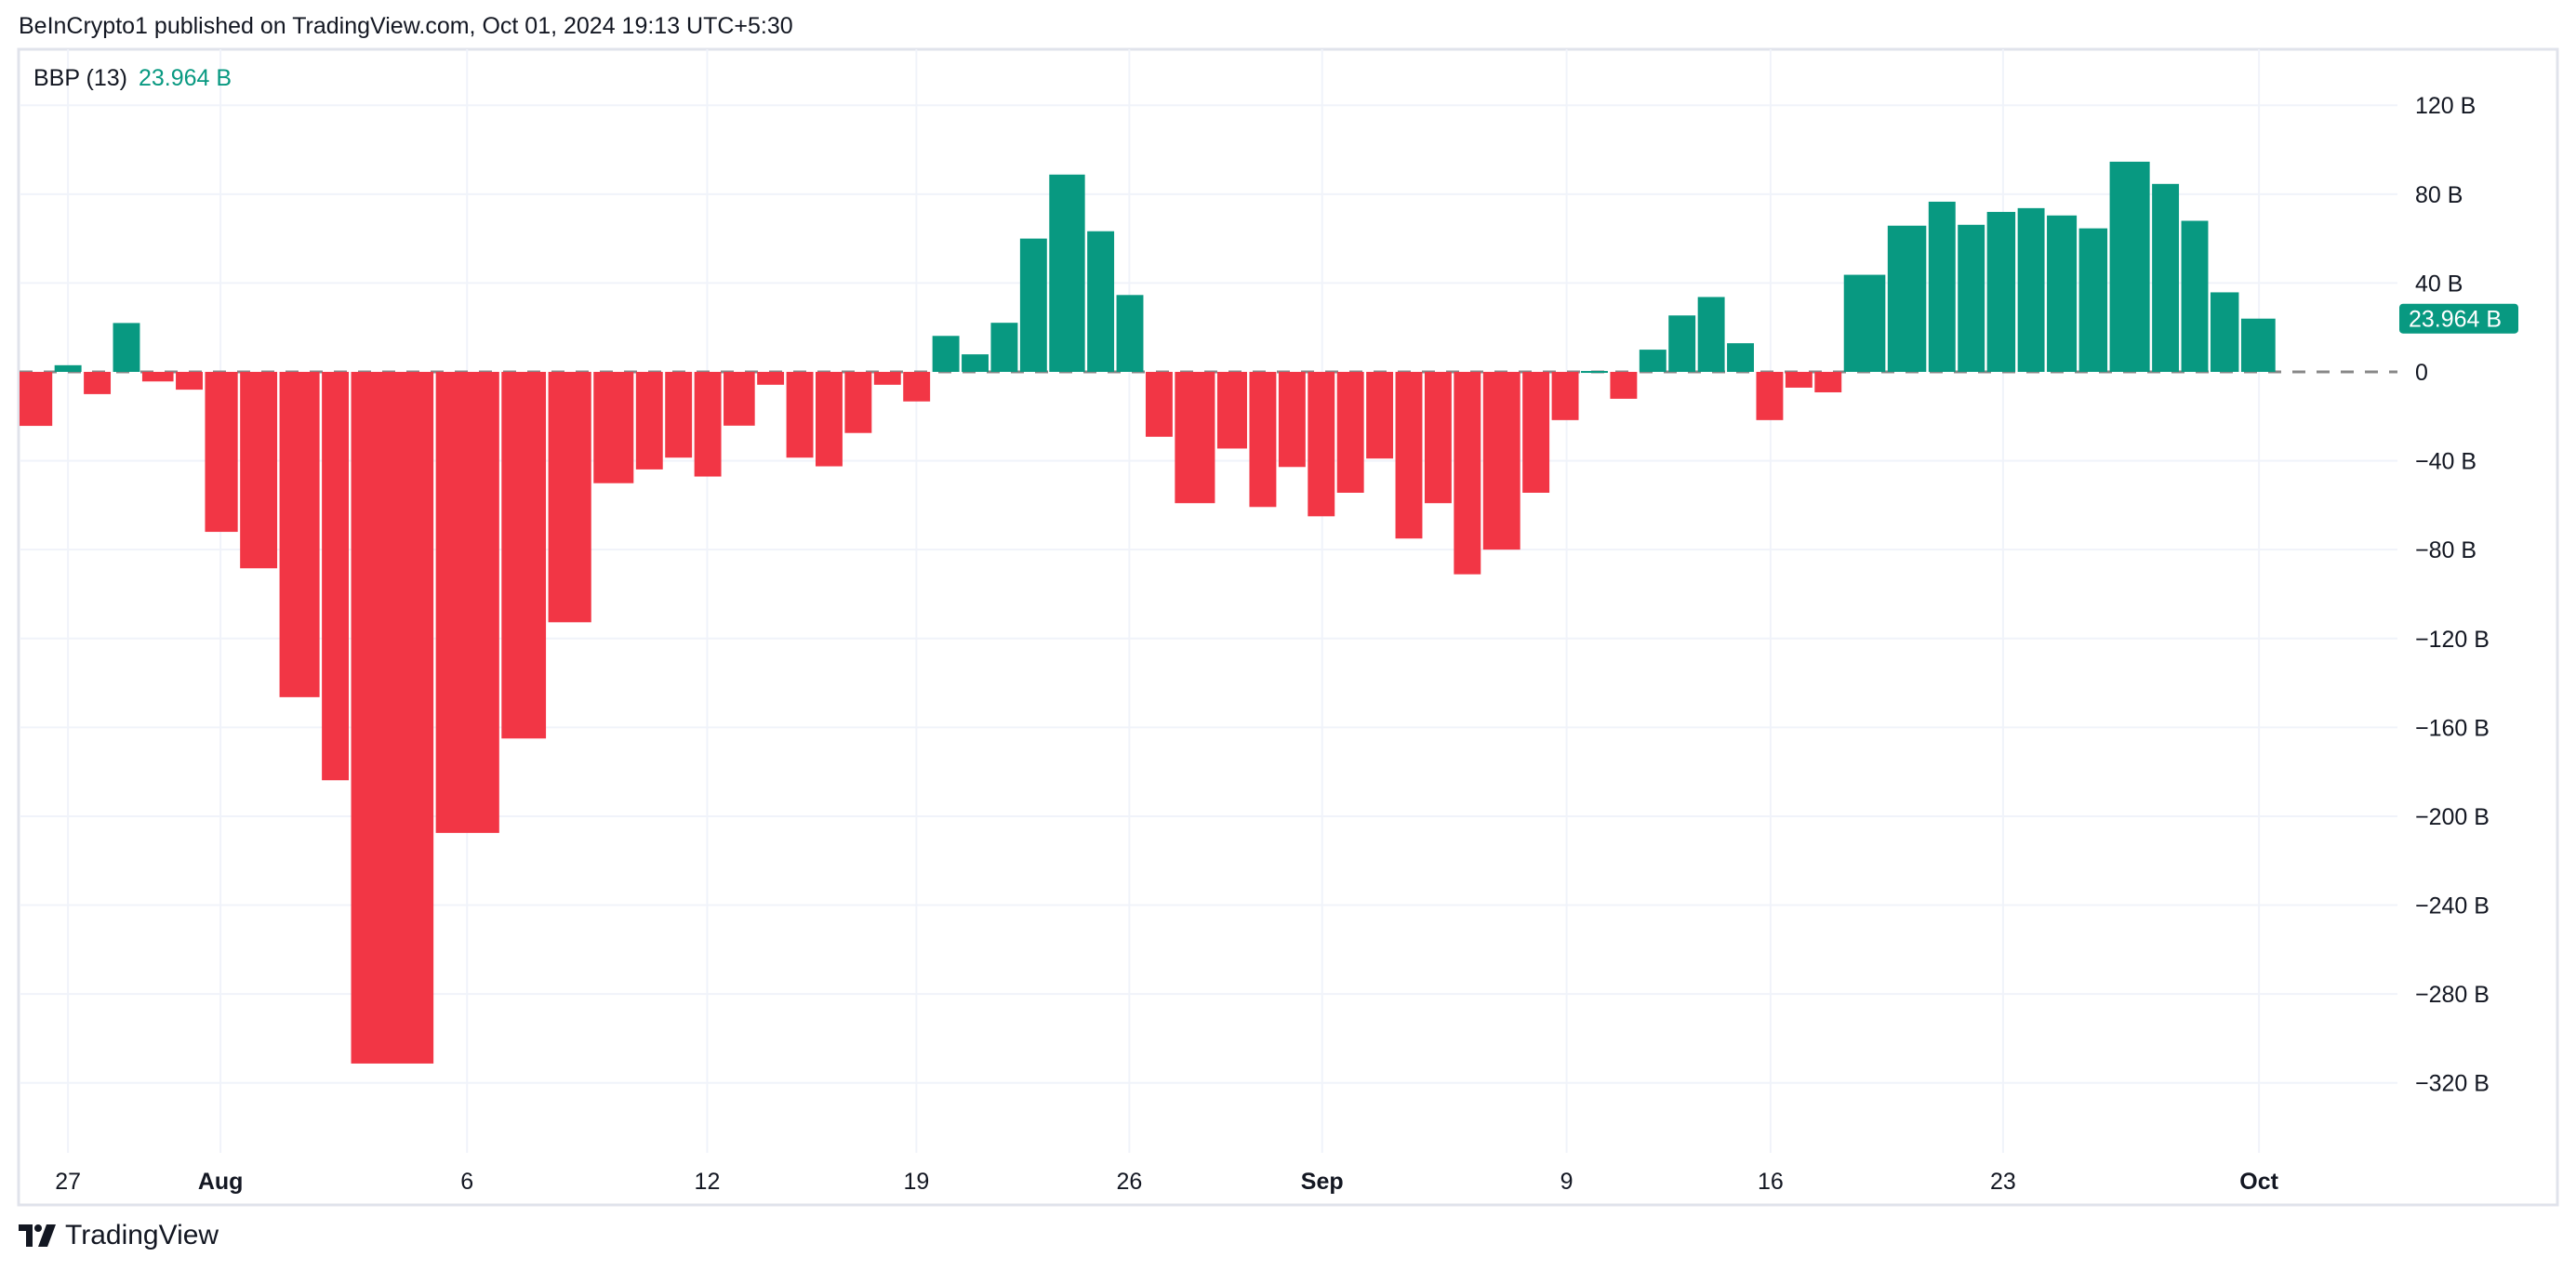 Image resolution: width=2576 pixels, height=1270 pixels. I want to click on x-tick-label: 6, so click(466, 1182).